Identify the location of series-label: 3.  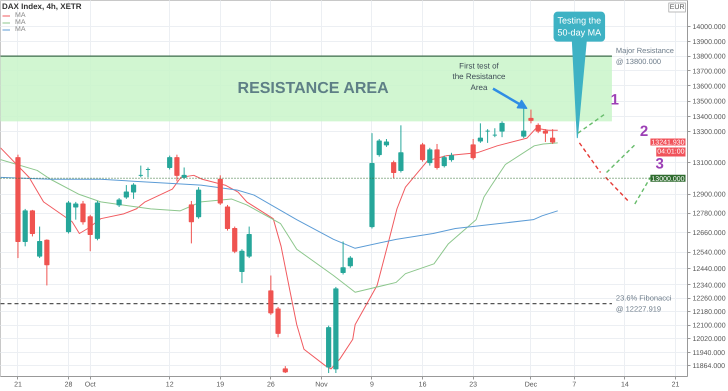
(659, 163).